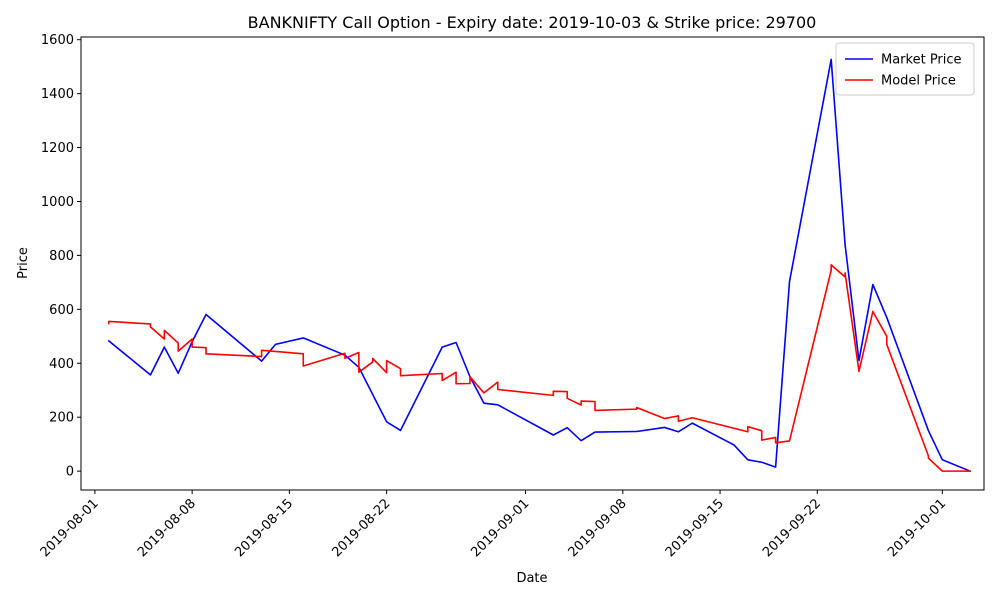  What do you see at coordinates (921, 60) in the screenshot?
I see `legend-entry: Market Price` at bounding box center [921, 60].